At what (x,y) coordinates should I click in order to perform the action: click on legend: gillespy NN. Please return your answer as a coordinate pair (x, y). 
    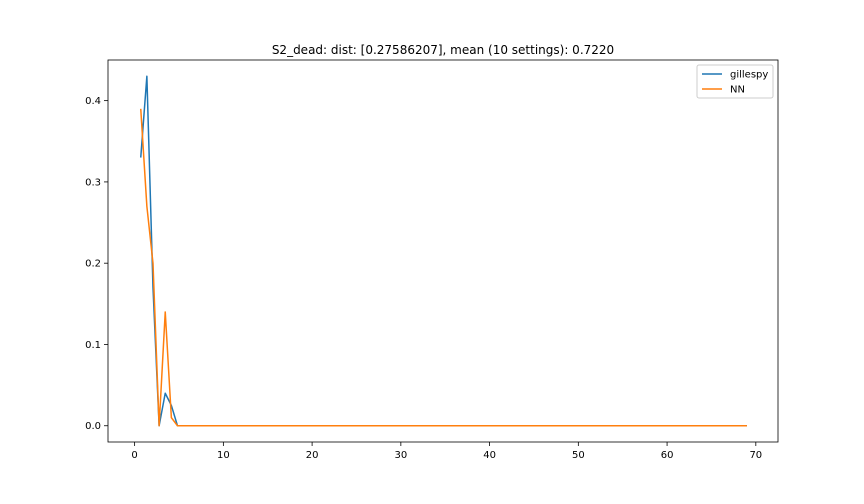
    Looking at the image, I should click on (735, 81).